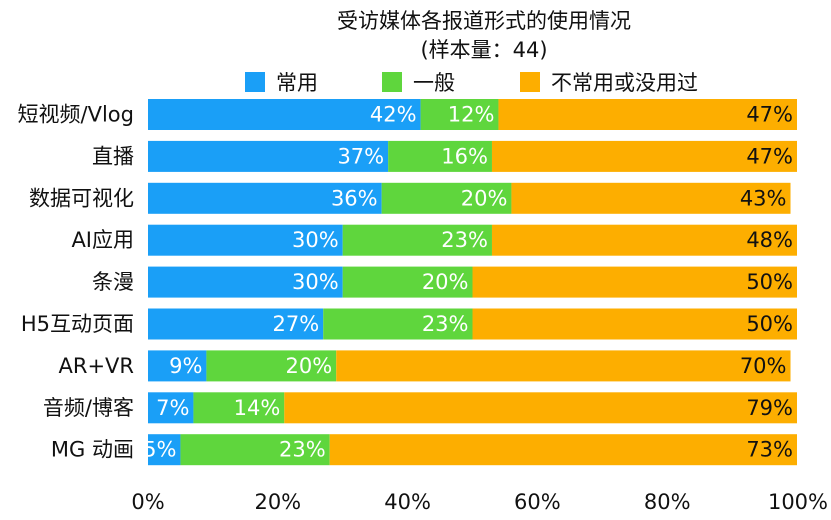 Image resolution: width=831 pixels, height=520 pixels. Describe the element at coordinates (537, 502) in the screenshot. I see `x-tick-label: 60%` at that location.